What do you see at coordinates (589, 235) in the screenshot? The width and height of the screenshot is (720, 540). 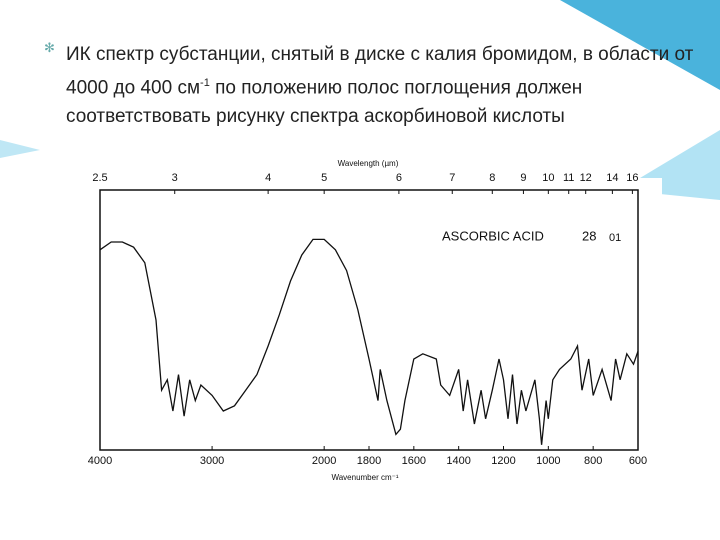 I see `annotation: 28` at bounding box center [589, 235].